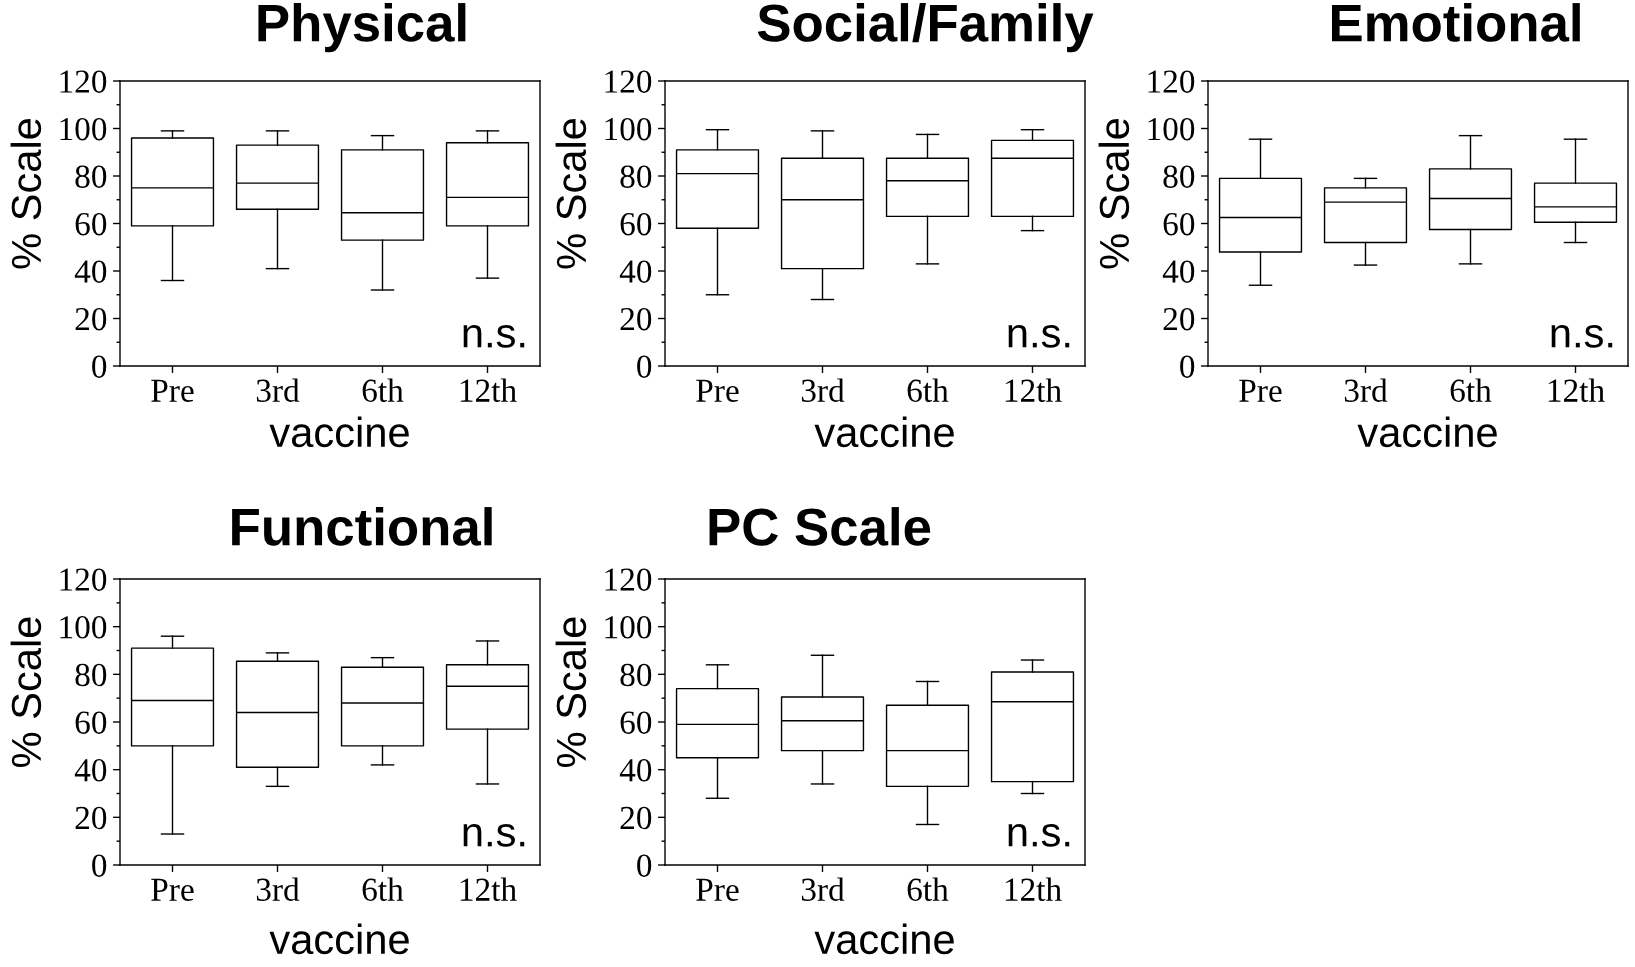  What do you see at coordinates (1455, 22) in the screenshot?
I see `chart-title: Emotional` at bounding box center [1455, 22].